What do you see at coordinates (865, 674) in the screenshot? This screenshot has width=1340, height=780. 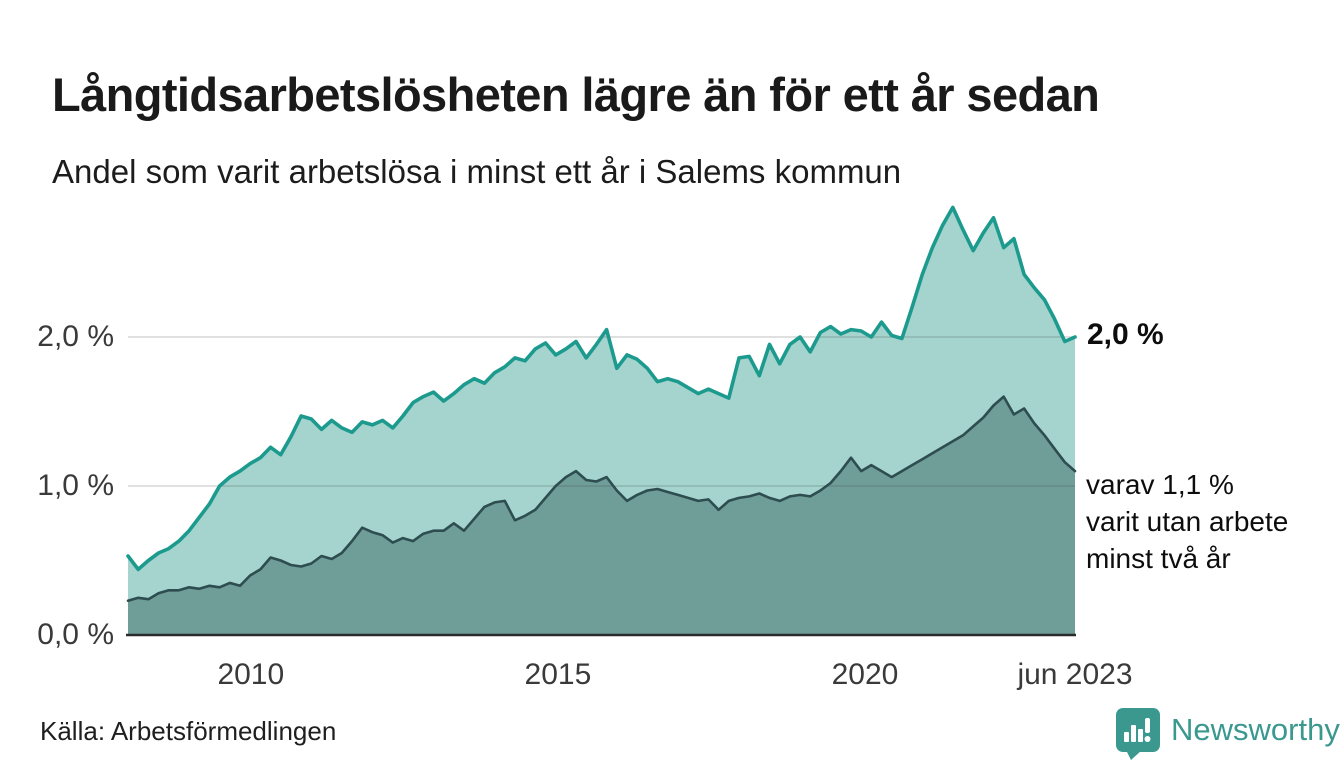 I see `x-axis-label: 2020` at bounding box center [865, 674].